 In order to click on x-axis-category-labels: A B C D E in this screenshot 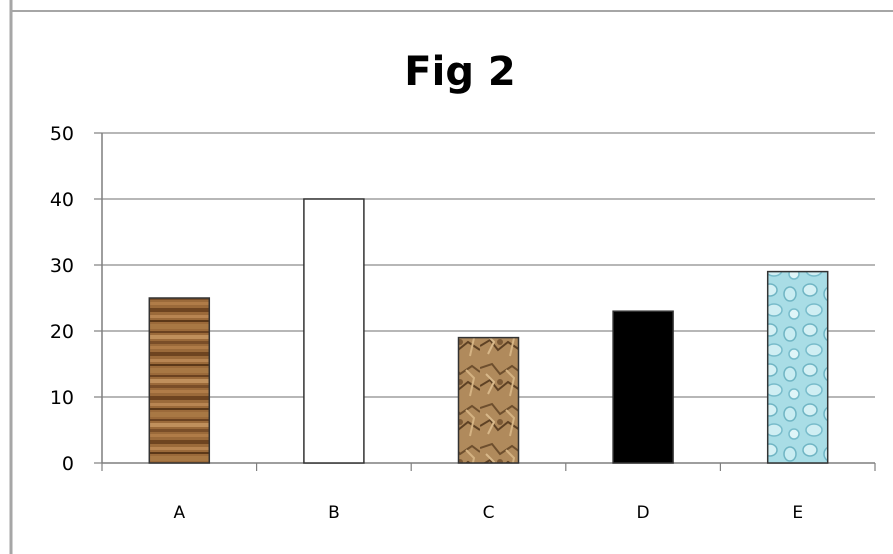, I will do `click(488, 513)`.